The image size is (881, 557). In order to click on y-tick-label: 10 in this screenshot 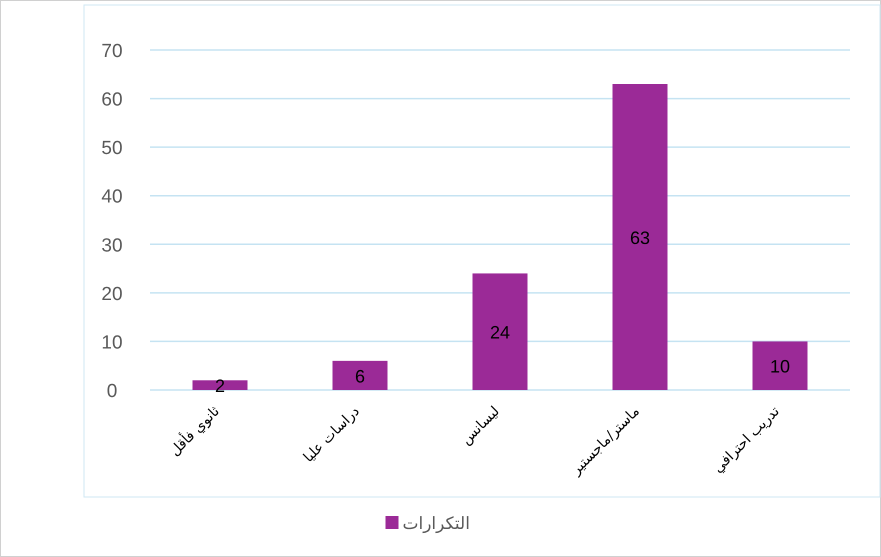, I will do `click(112, 343)`.